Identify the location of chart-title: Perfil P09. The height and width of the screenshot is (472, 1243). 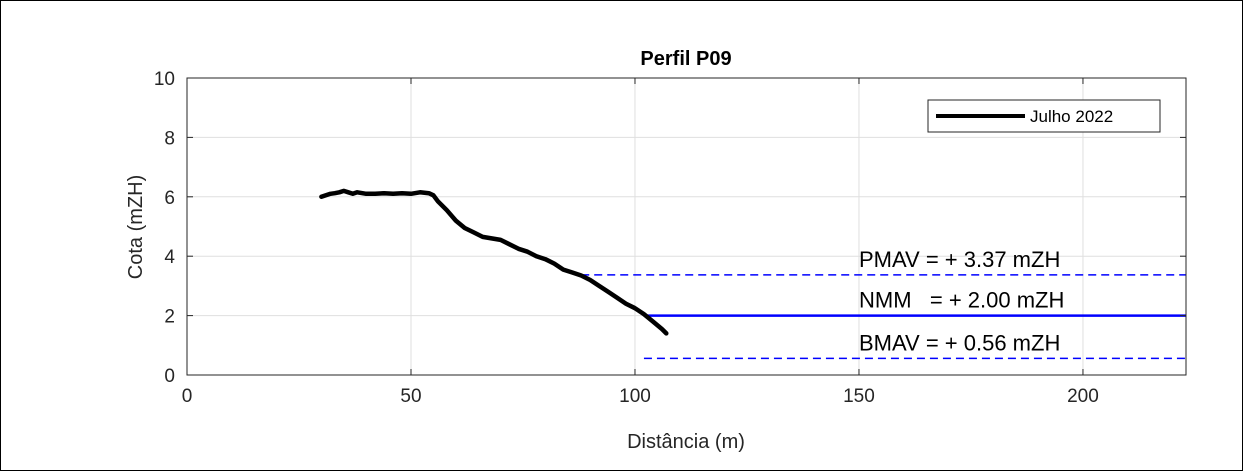
(685, 59).